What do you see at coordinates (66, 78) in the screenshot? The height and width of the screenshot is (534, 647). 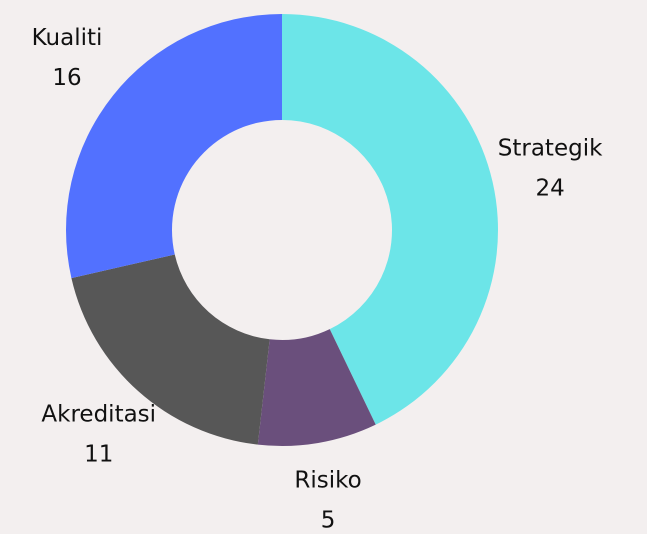 I see `slice-value: 16` at bounding box center [66, 78].